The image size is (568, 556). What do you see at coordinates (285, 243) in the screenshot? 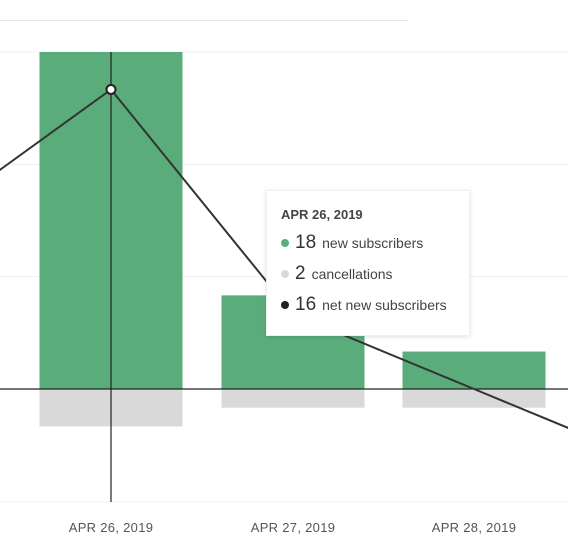
I see `new-subscribers-dot-icon` at bounding box center [285, 243].